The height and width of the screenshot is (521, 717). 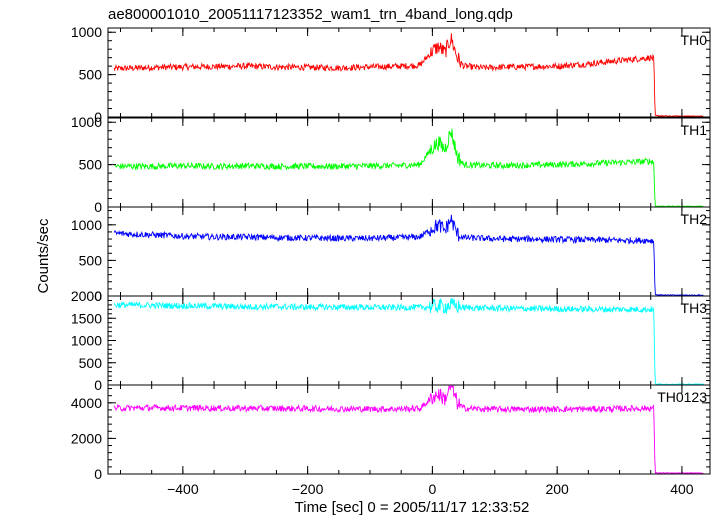 What do you see at coordinates (412, 507) in the screenshot?
I see `x-axis-label: Time [sec] 0 = 2005/11/17 12:33:52` at bounding box center [412, 507].